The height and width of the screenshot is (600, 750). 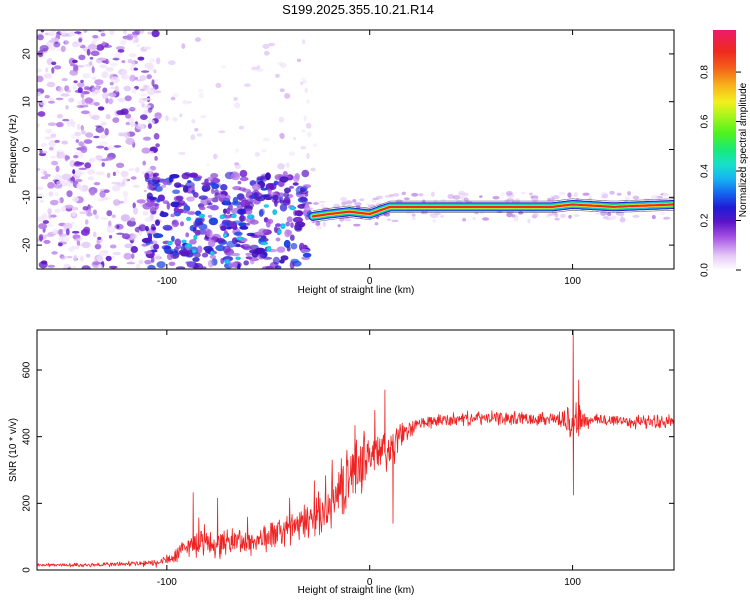 What do you see at coordinates (724, 150) in the screenshot?
I see `colorbar-gradient` at bounding box center [724, 150].